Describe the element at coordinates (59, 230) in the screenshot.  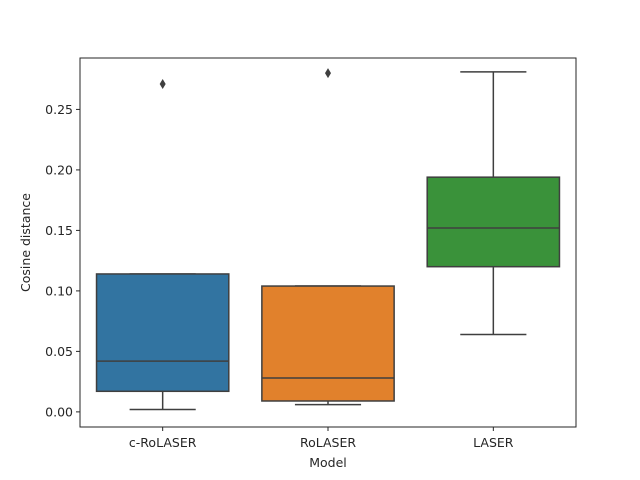
I see `y-tick-label: 0.15` at that location.